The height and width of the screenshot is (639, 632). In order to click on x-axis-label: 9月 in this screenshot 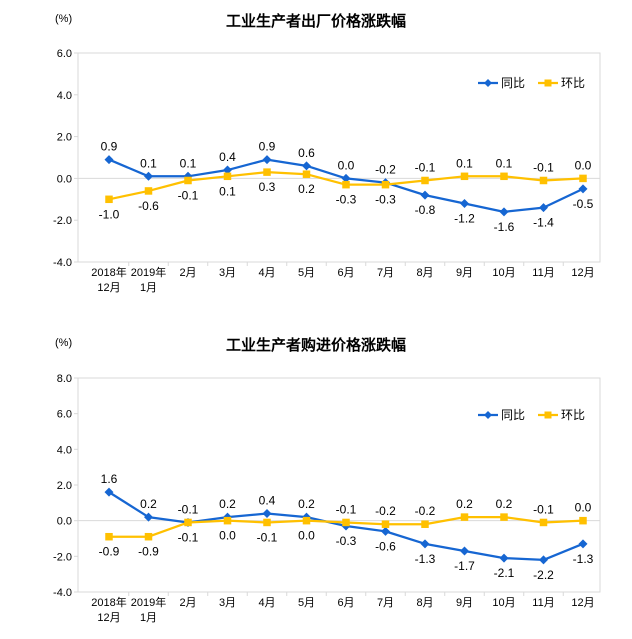, I will do `click(464, 273)`.